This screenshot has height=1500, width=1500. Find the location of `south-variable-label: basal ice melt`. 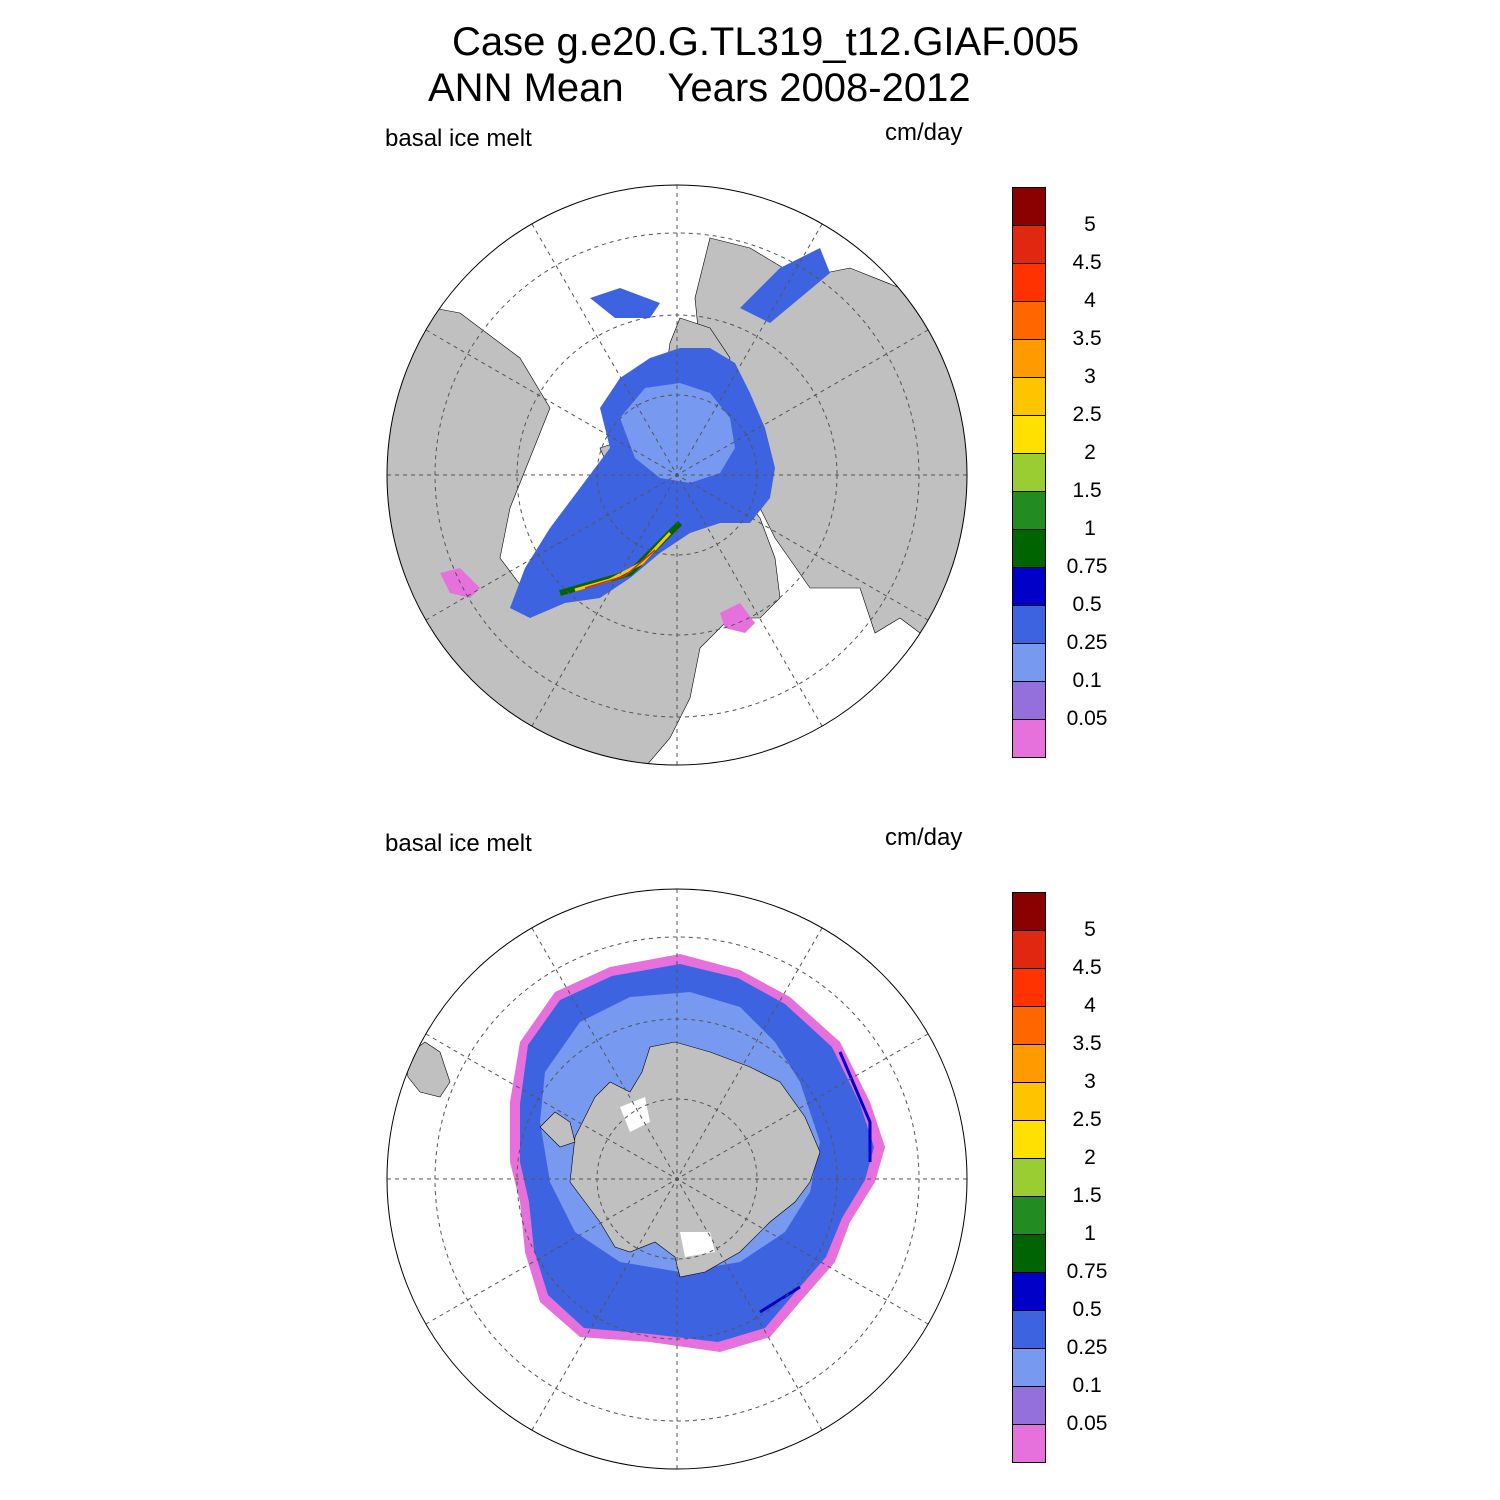

south-variable-label: basal ice melt is located at coordinates (458, 843).